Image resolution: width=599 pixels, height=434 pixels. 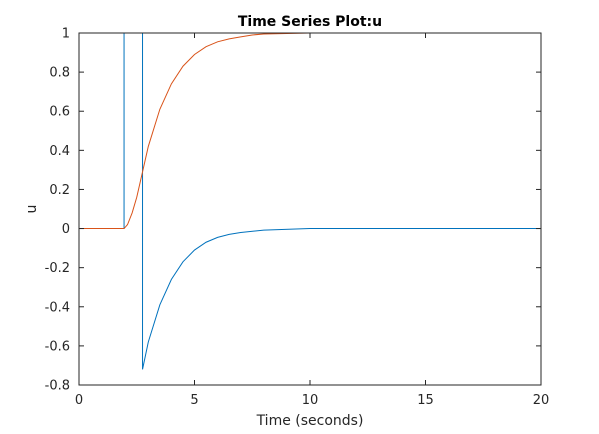 What do you see at coordinates (310, 22) in the screenshot?
I see `chart-title: Time Series Plot:u` at bounding box center [310, 22].